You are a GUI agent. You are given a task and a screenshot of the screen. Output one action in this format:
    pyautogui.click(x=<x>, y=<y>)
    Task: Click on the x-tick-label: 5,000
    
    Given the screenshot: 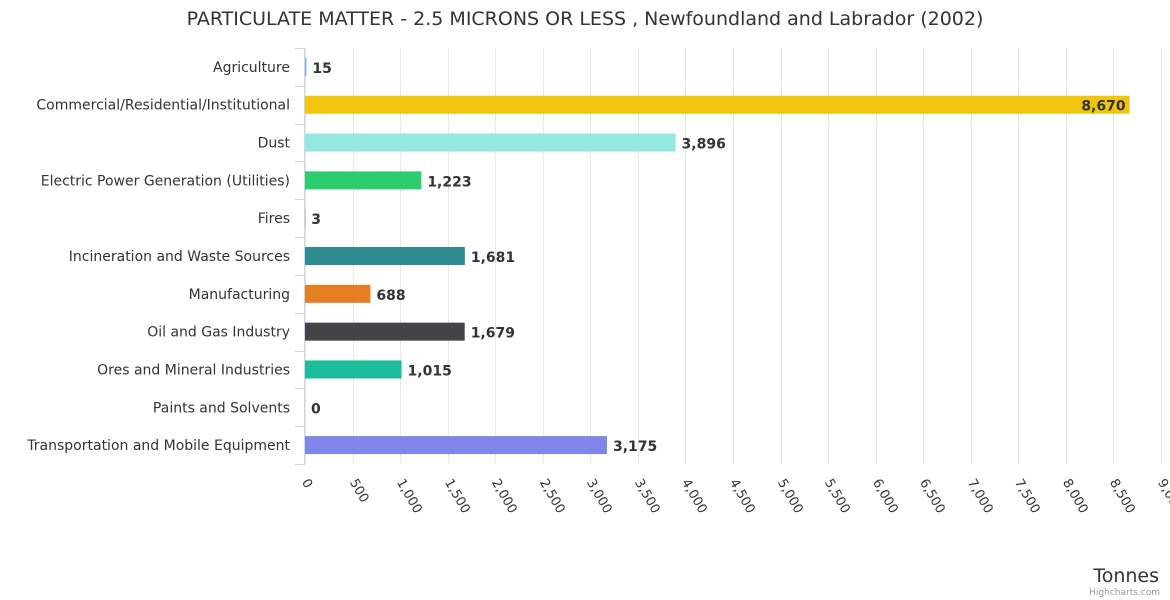 What is the action you would take?
    pyautogui.click(x=790, y=497)
    